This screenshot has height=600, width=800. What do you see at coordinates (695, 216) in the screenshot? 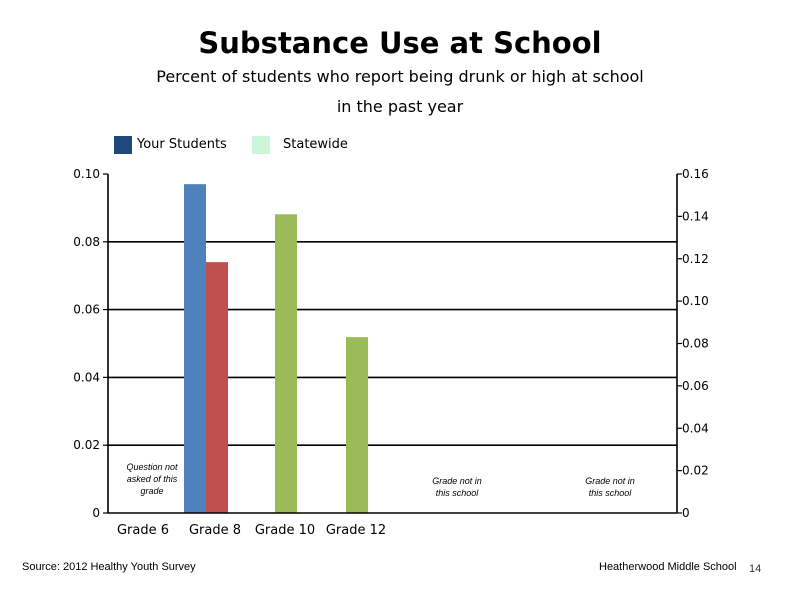
I see `y-right-tick-label-7: 0.14` at bounding box center [695, 216].